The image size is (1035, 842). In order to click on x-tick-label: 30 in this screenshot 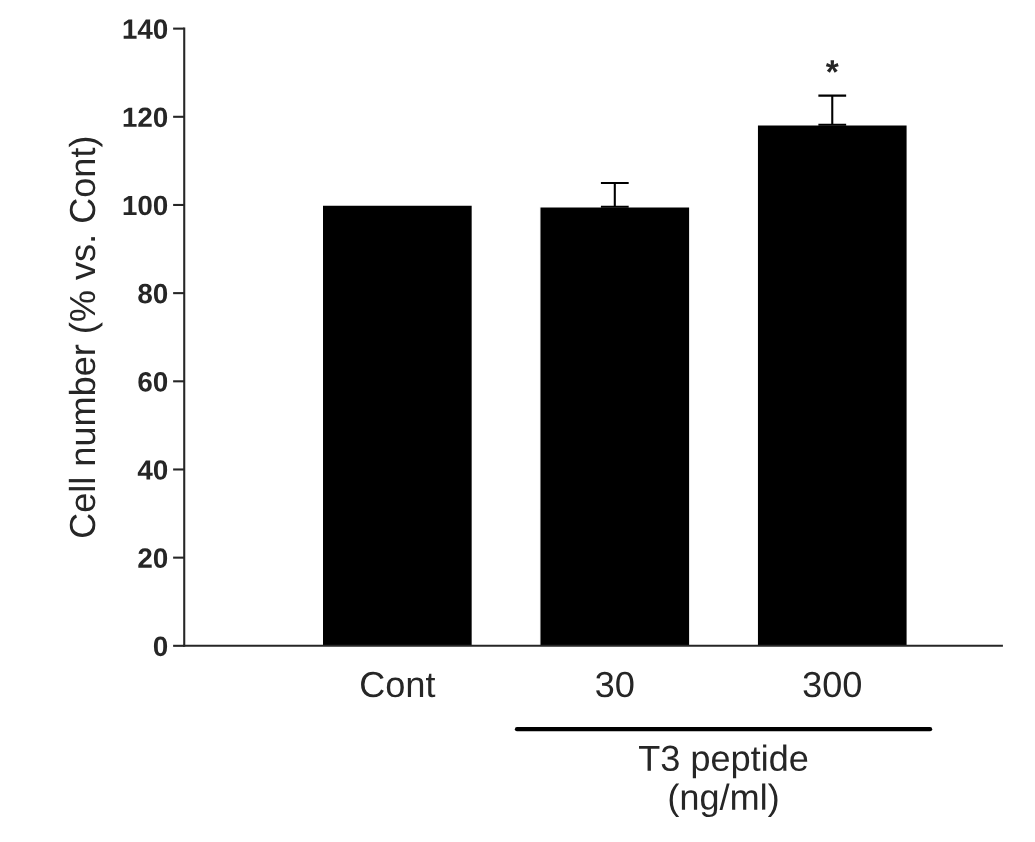, I will do `click(615, 684)`.